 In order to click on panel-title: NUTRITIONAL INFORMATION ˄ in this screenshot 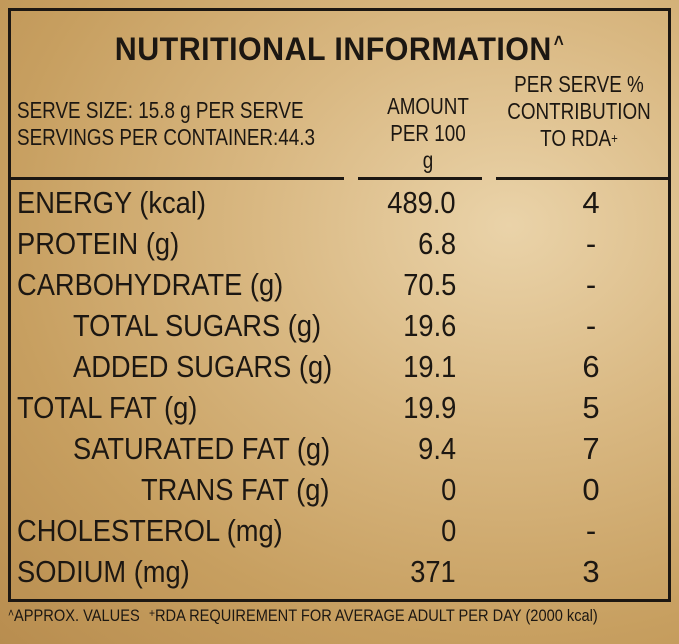, I will do `click(339, 49)`.